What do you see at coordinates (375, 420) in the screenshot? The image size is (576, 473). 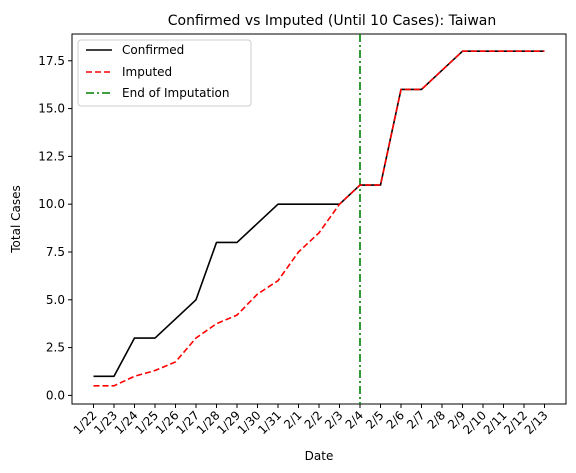 I see `x-tick-label: 2/5` at bounding box center [375, 420].